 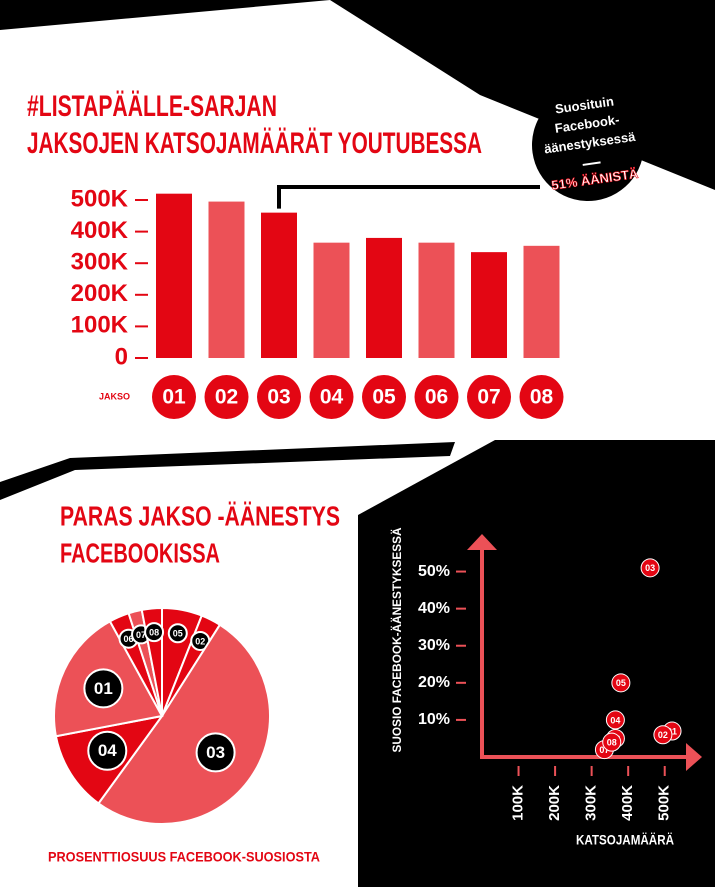 I want to click on slice-label: 05, so click(x=178, y=634).